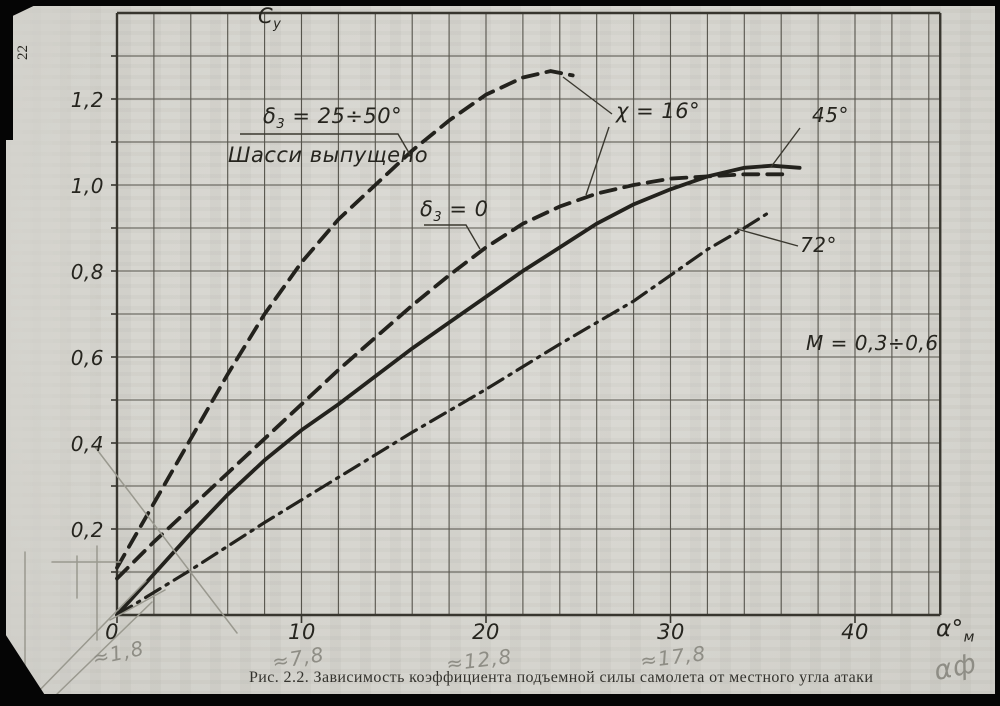  Describe the element at coordinates (500, 3) in the screenshot. I see `scan-edge-top` at that location.